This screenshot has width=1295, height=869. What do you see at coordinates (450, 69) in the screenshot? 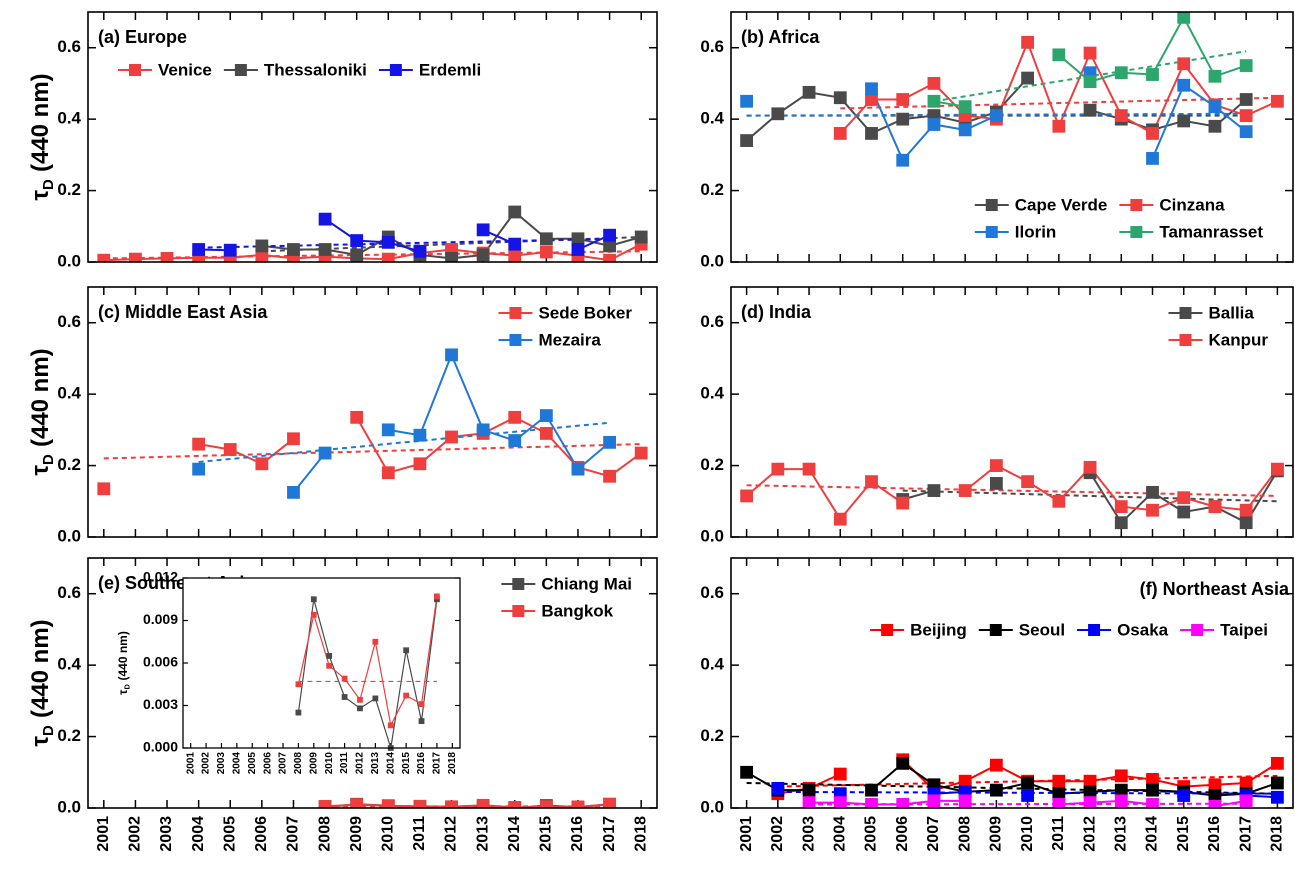
I see `legend-label: Erdemli` at bounding box center [450, 69].